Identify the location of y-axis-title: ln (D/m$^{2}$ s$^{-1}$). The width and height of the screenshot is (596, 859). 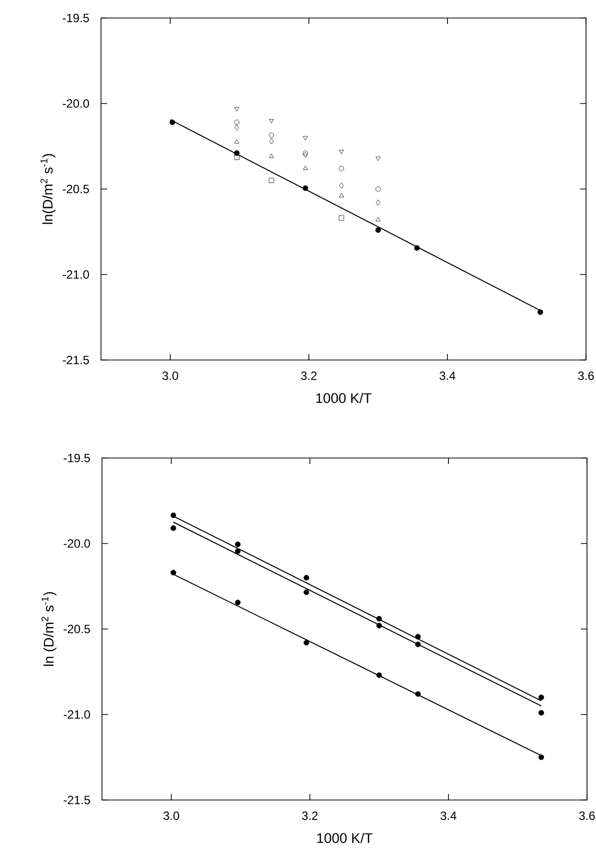
(48, 629).